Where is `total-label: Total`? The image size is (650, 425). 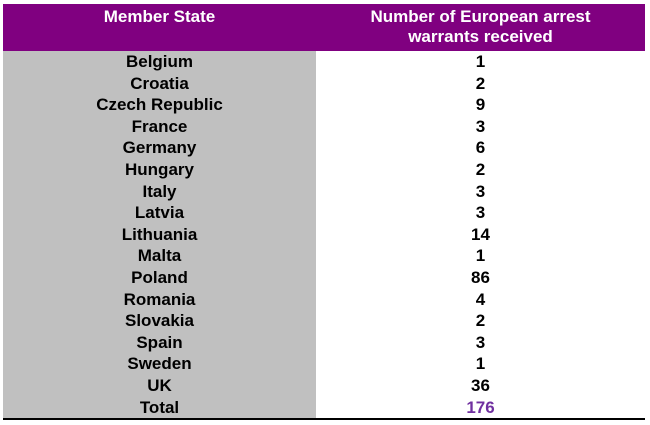 total-label: Total is located at coordinates (159, 407).